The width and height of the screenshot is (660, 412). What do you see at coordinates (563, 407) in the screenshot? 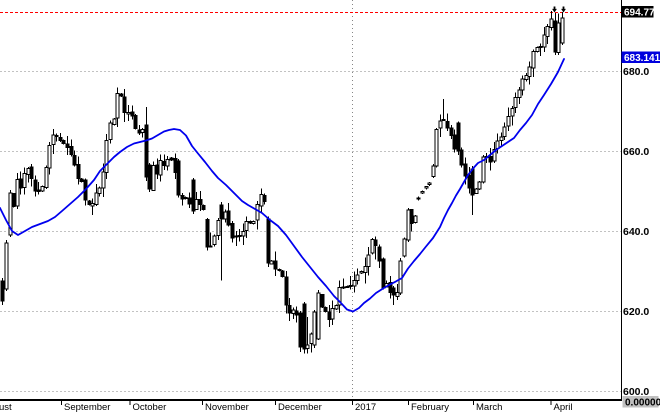
I see `svg-text: April` at bounding box center [563, 407].